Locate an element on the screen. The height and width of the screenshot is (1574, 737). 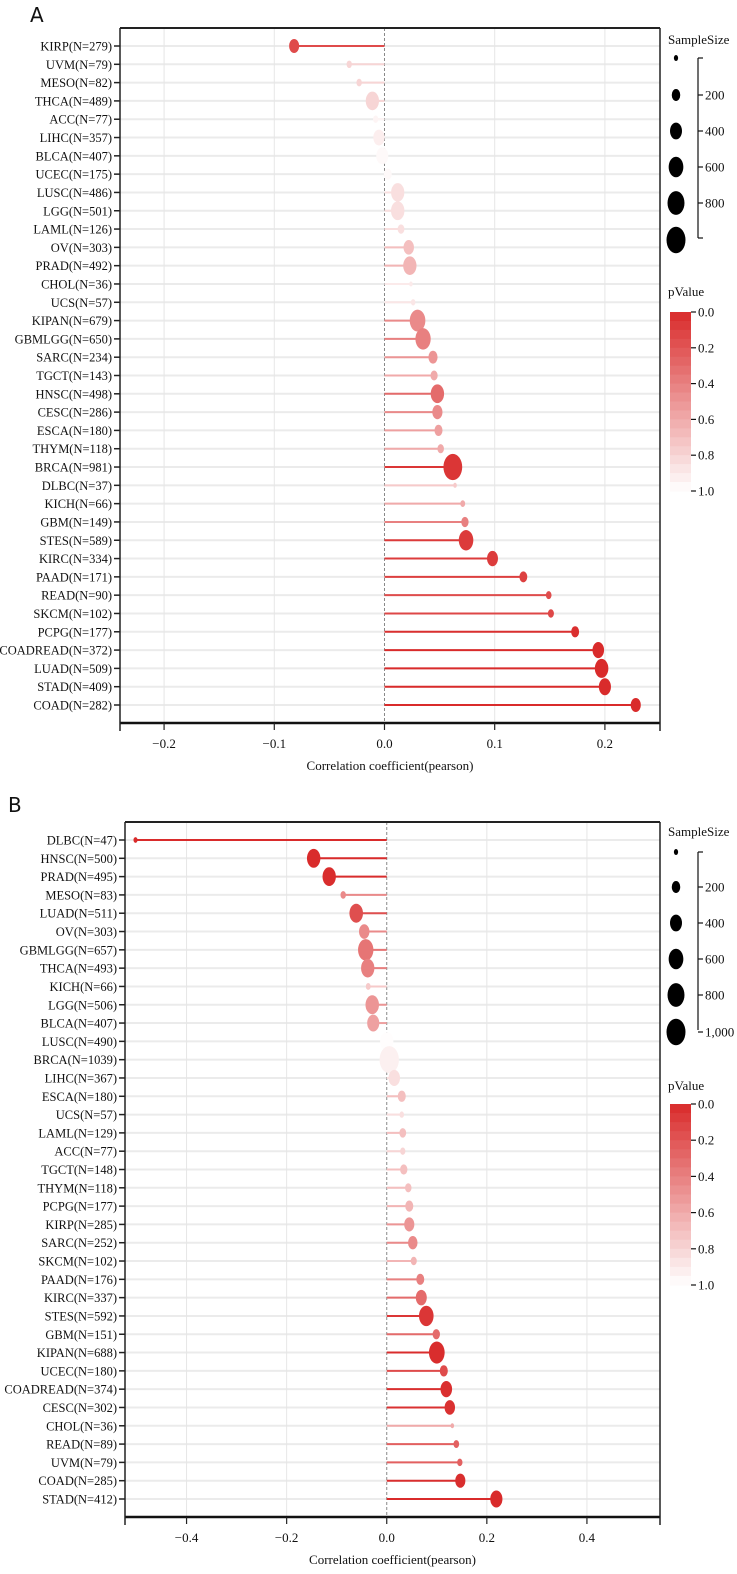
size-legend-label: 600 is located at coordinates (715, 959).